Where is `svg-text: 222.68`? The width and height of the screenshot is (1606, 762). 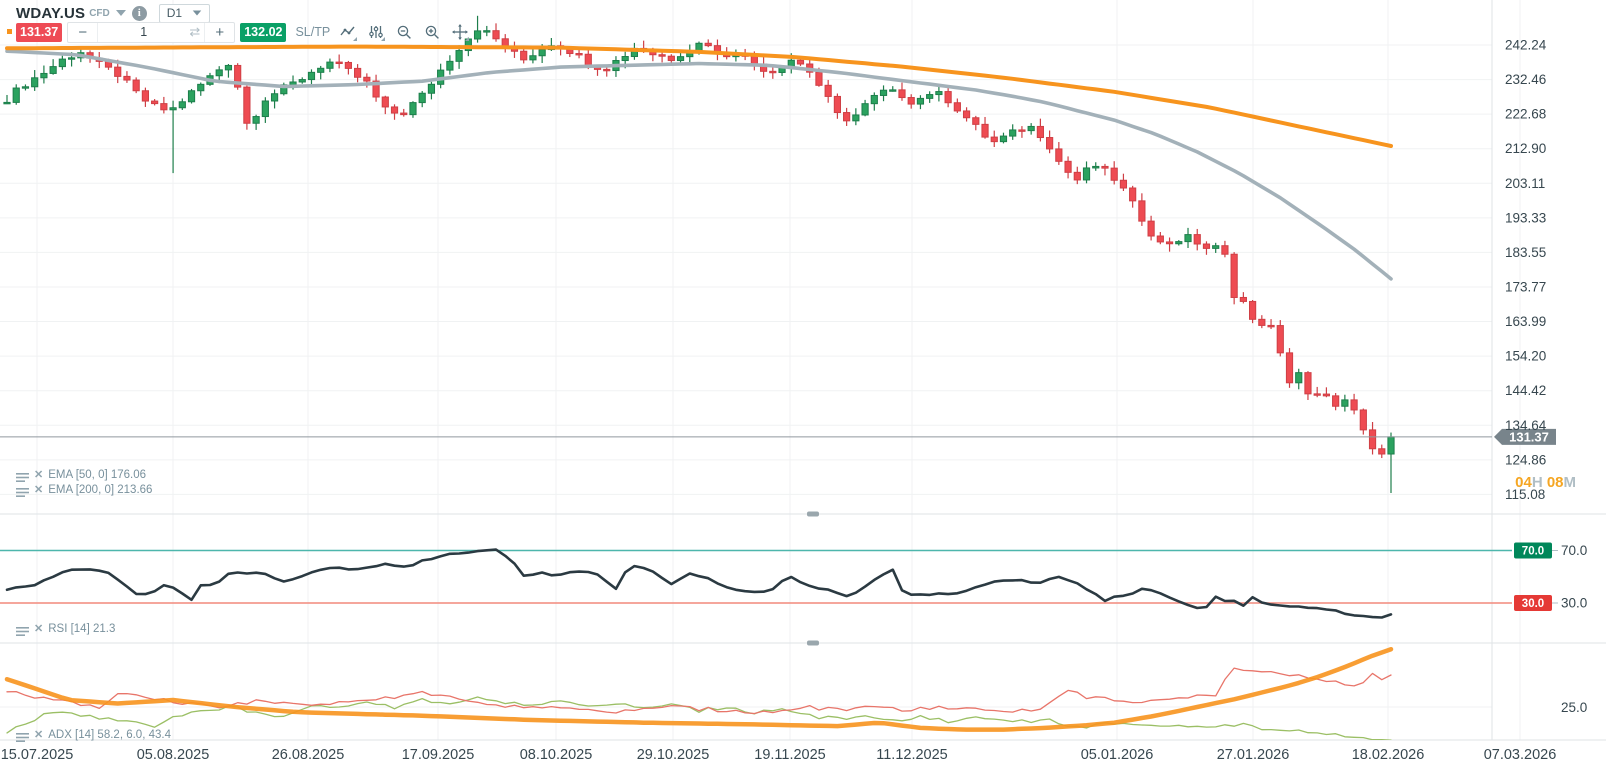 svg-text: 222.68 is located at coordinates (1525, 114).